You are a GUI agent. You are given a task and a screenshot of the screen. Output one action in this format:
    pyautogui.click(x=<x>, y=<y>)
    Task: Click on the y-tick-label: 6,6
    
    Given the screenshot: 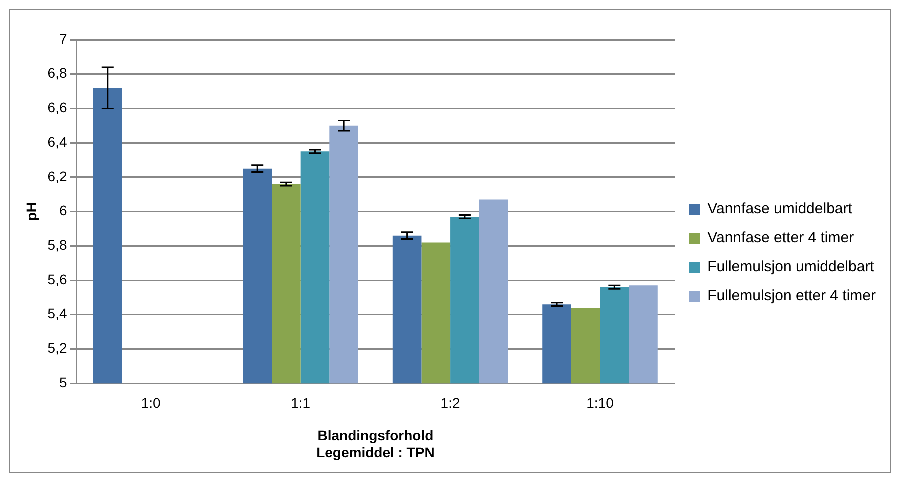 What is the action you would take?
    pyautogui.click(x=58, y=108)
    